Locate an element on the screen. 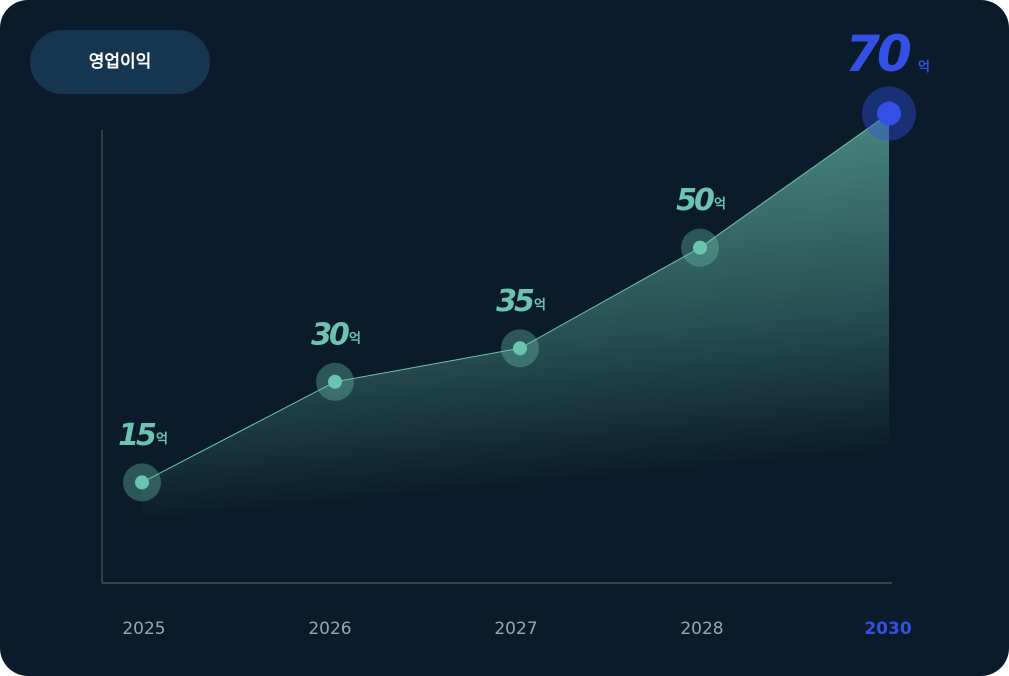 Image resolution: width=1009 pixels, height=676 pixels. value-label-number: 50 is located at coordinates (695, 200).